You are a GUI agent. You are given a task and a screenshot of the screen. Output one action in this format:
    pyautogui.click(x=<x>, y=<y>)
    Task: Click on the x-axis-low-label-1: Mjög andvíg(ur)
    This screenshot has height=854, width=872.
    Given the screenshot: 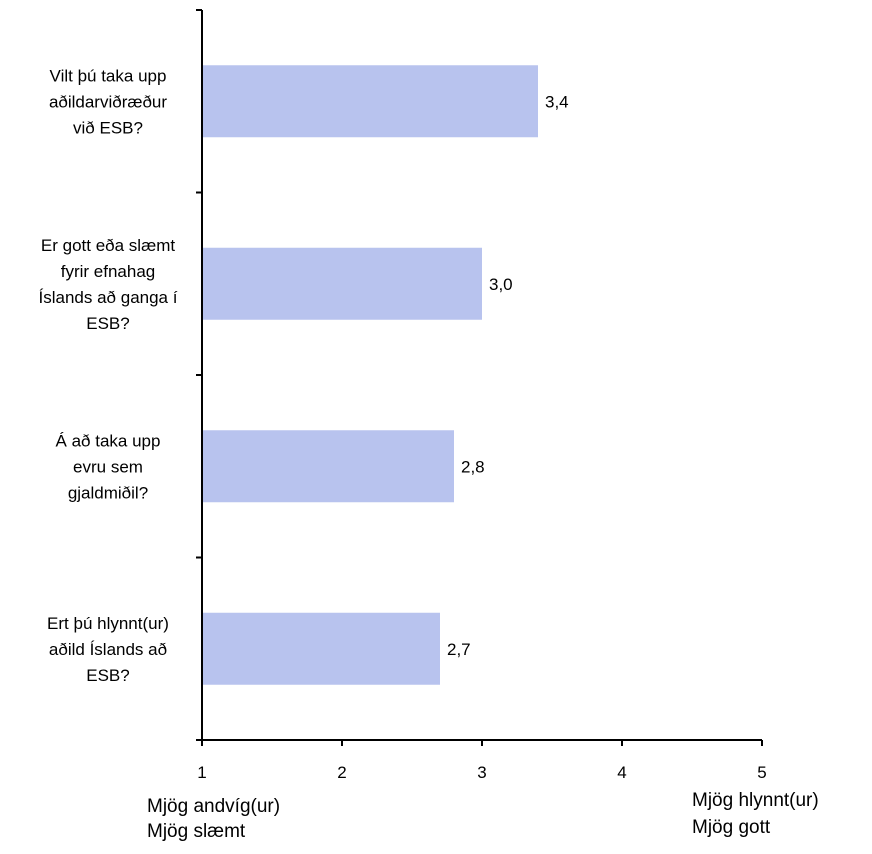 What is the action you would take?
    pyautogui.click(x=213, y=806)
    